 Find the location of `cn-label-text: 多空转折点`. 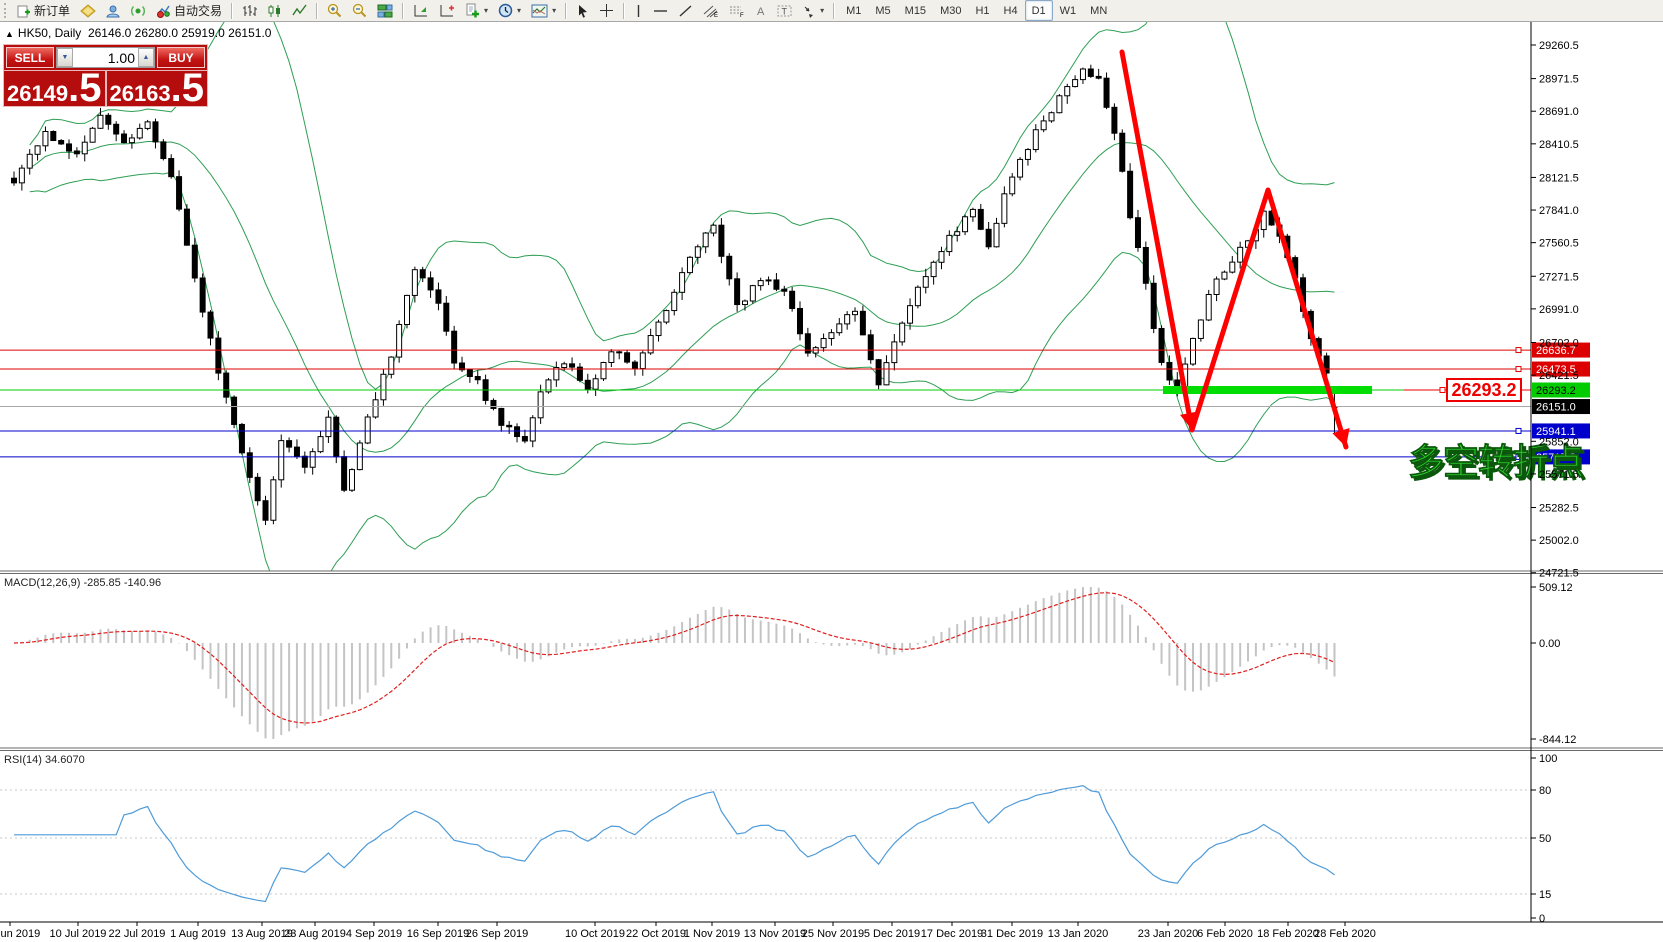

cn-label-text: 多空转折点 is located at coordinates (1496, 463).